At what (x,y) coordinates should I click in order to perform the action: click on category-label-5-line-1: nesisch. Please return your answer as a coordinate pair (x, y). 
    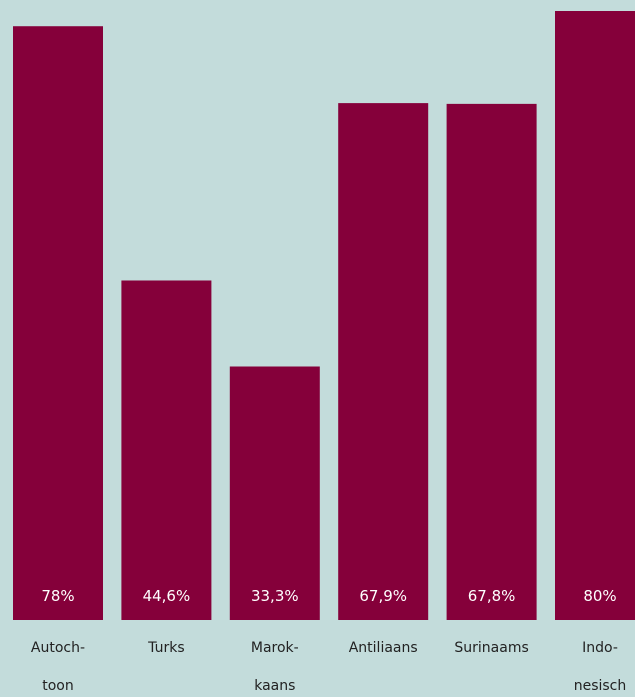
    Looking at the image, I should click on (600, 686).